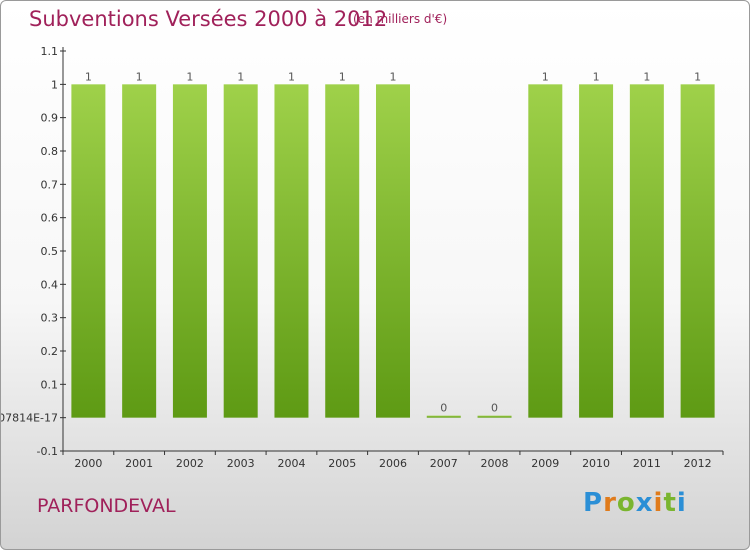  I want to click on x-tick-label: 2005, so click(342, 463).